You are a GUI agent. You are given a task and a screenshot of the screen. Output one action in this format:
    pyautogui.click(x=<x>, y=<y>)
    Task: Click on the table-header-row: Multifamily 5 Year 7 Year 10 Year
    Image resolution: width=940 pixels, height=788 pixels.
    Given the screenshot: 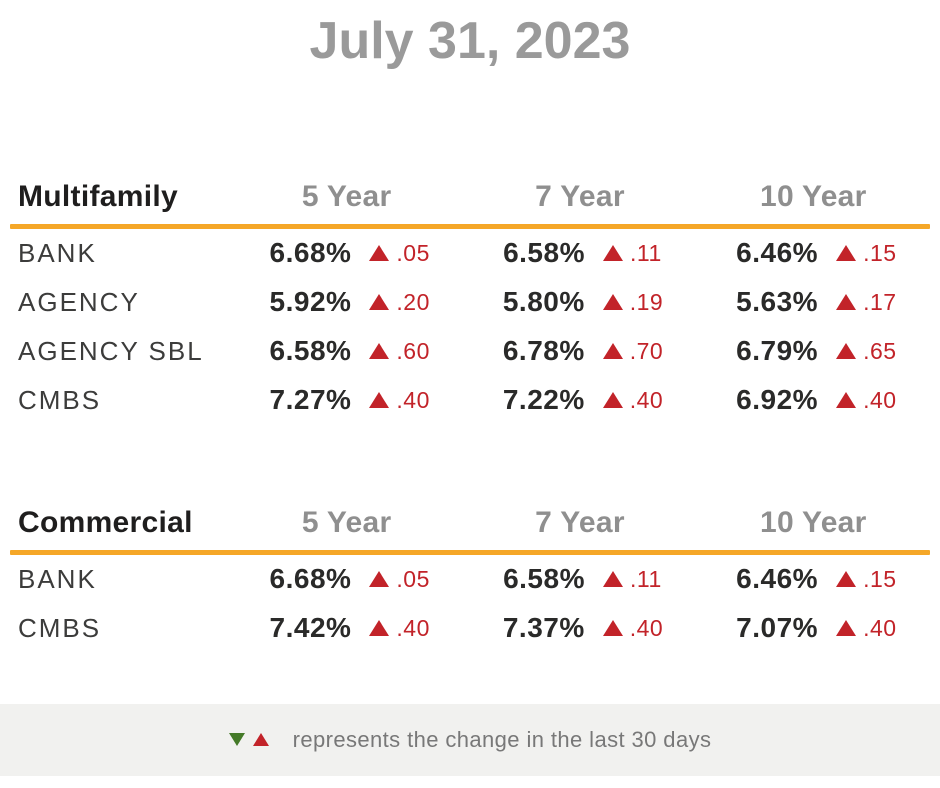 What is the action you would take?
    pyautogui.click(x=470, y=197)
    